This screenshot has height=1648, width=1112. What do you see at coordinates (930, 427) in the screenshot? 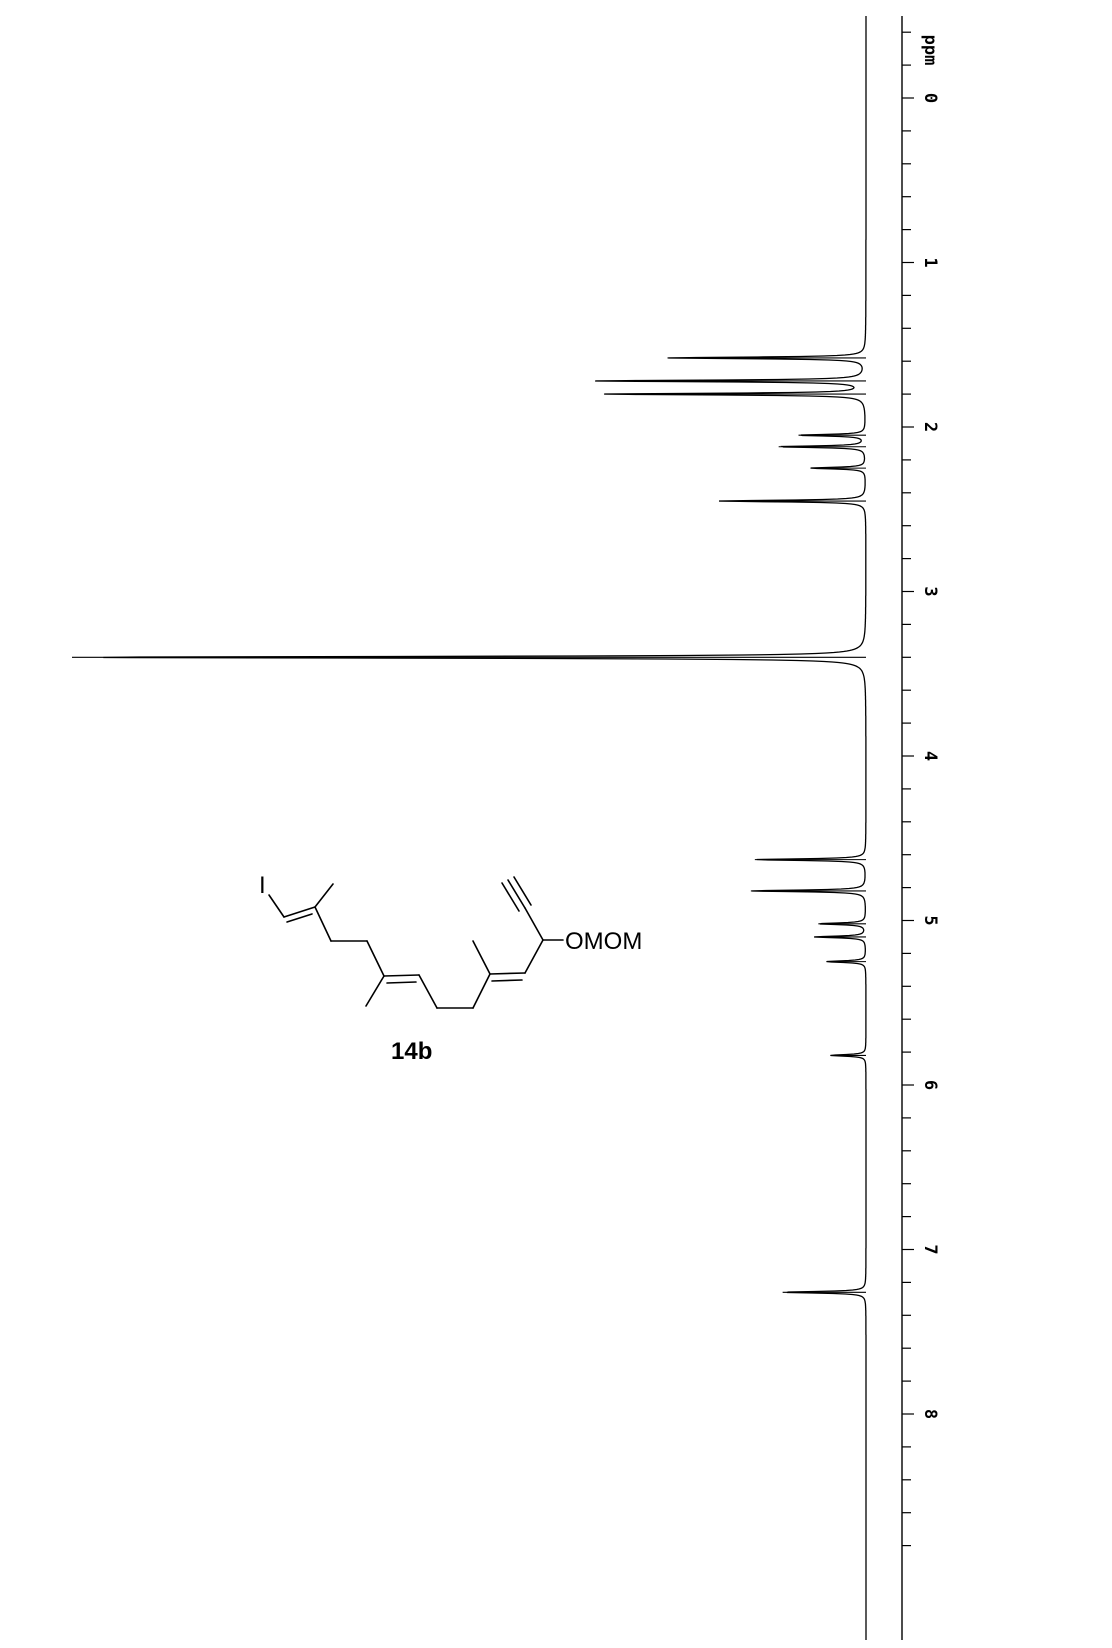
I see `tick-label: 2` at bounding box center [930, 427].